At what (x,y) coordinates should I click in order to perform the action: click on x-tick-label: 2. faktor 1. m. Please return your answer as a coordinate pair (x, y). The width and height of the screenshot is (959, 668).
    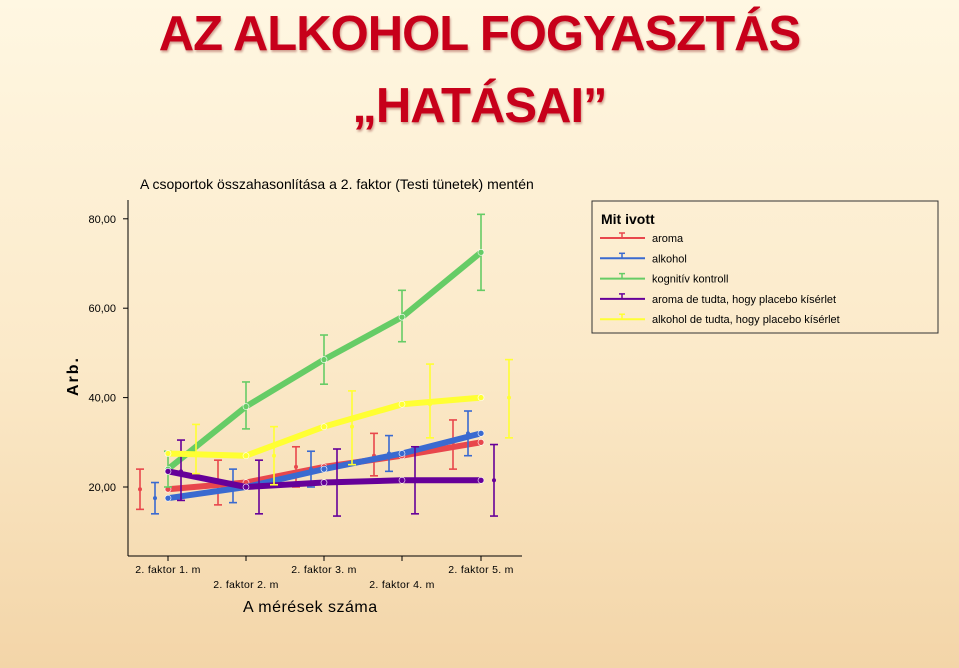
    Looking at the image, I should click on (167, 570).